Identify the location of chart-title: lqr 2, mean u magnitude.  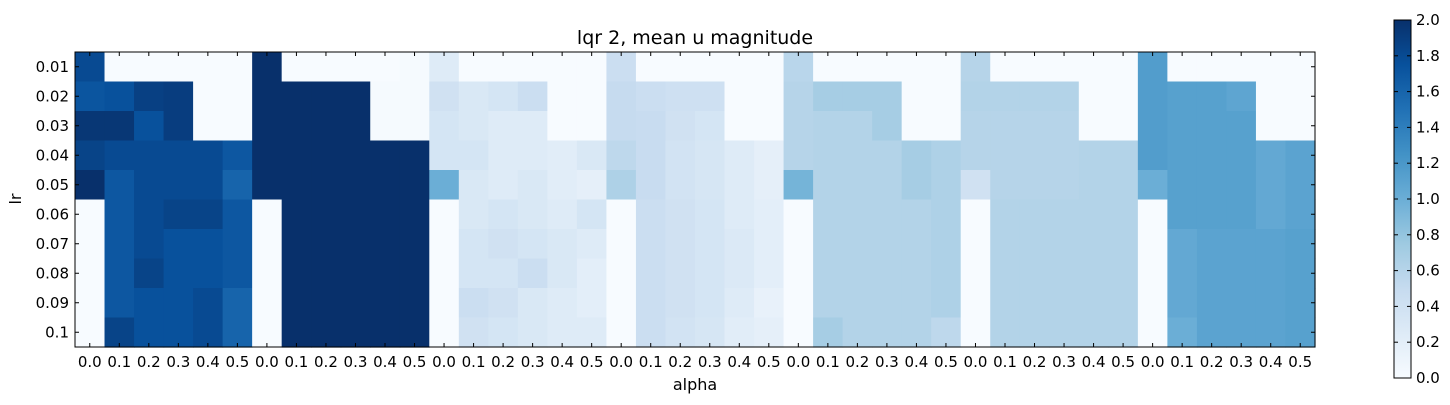
(695, 38).